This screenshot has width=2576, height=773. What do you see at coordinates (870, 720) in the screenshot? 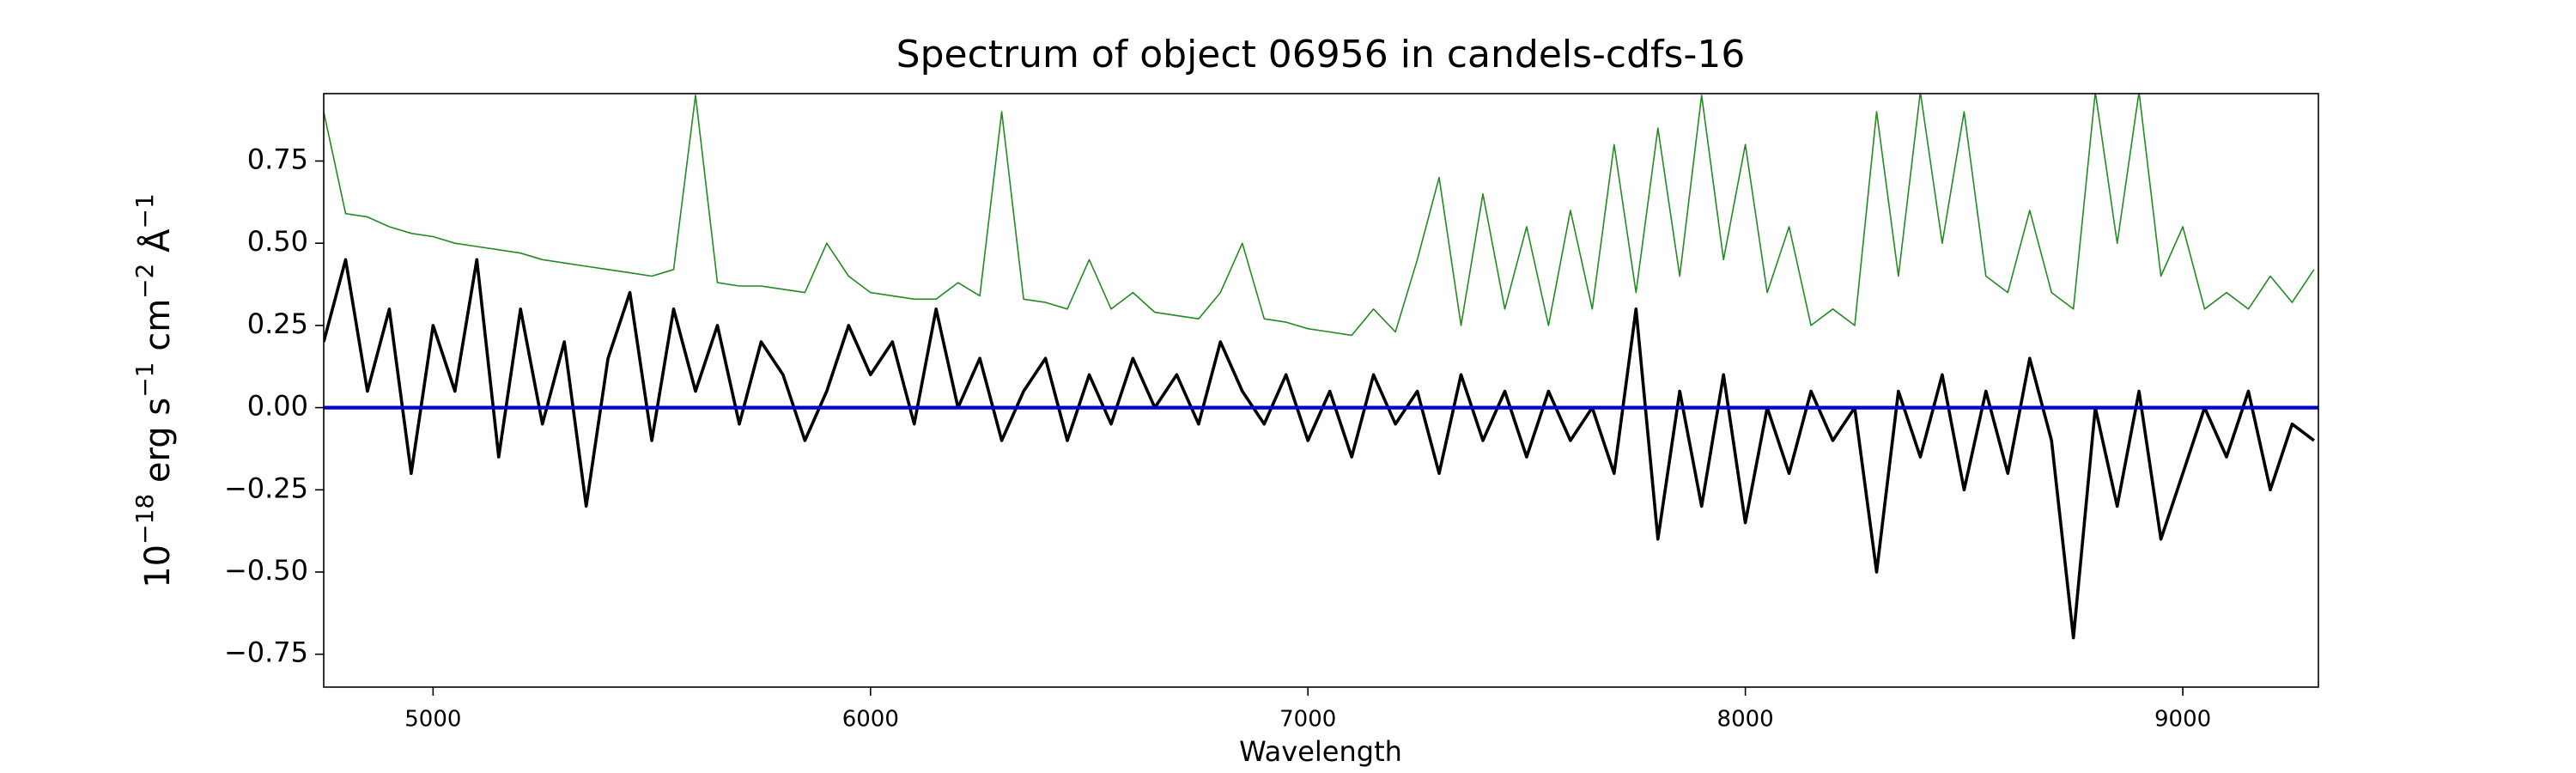
I see `x-tick-label: 6000` at bounding box center [870, 720].